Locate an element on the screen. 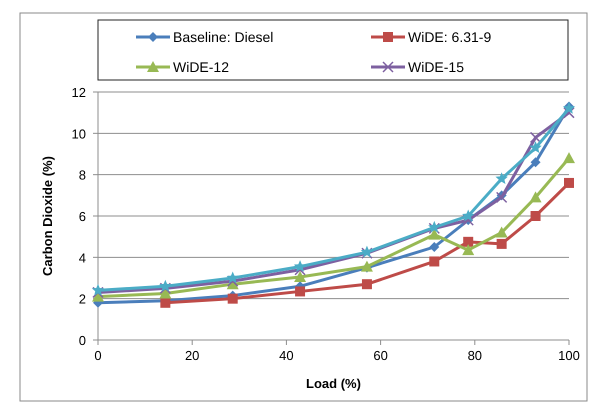  legend-label: WiDE: 6.31-9 is located at coordinates (450, 37).